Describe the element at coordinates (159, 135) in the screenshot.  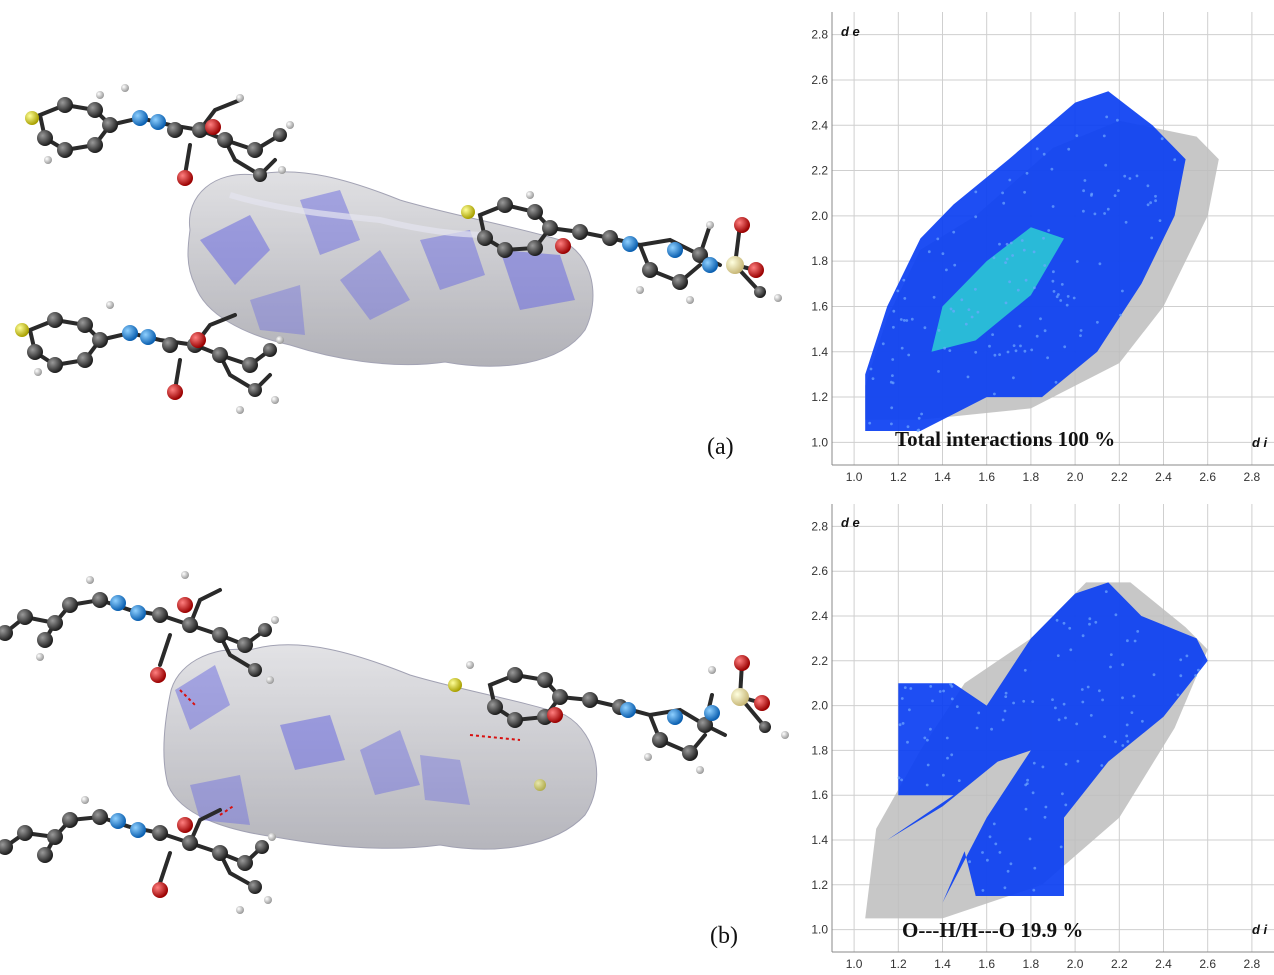
I see `molecule-top-left-a` at that location.